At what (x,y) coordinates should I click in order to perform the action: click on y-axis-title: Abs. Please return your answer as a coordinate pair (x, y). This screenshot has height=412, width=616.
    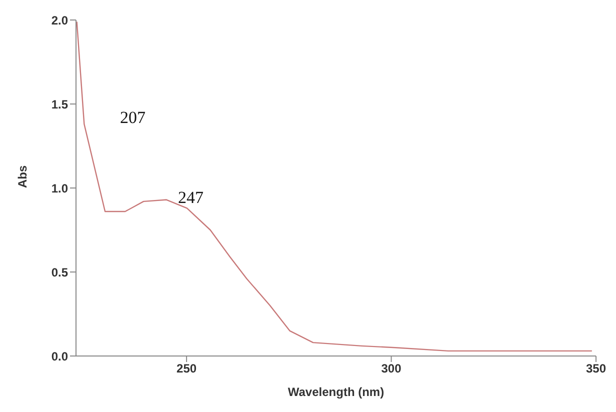
    Looking at the image, I should click on (22, 176).